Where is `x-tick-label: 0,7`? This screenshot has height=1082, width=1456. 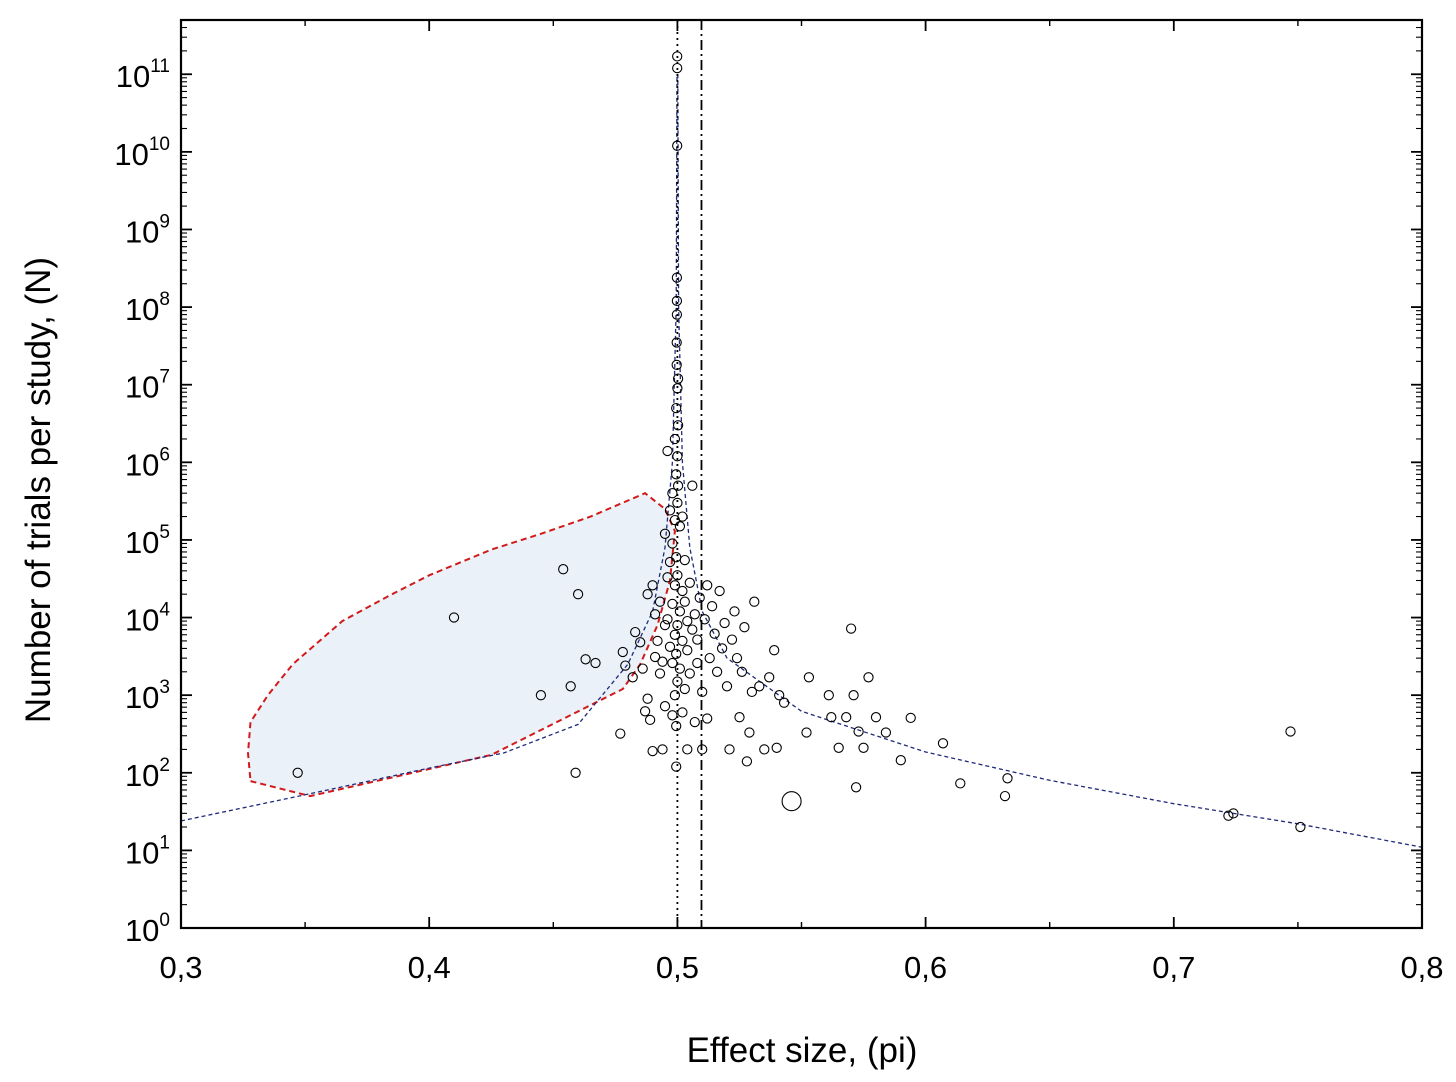
x-tick-label: 0,7 is located at coordinates (1173, 967).